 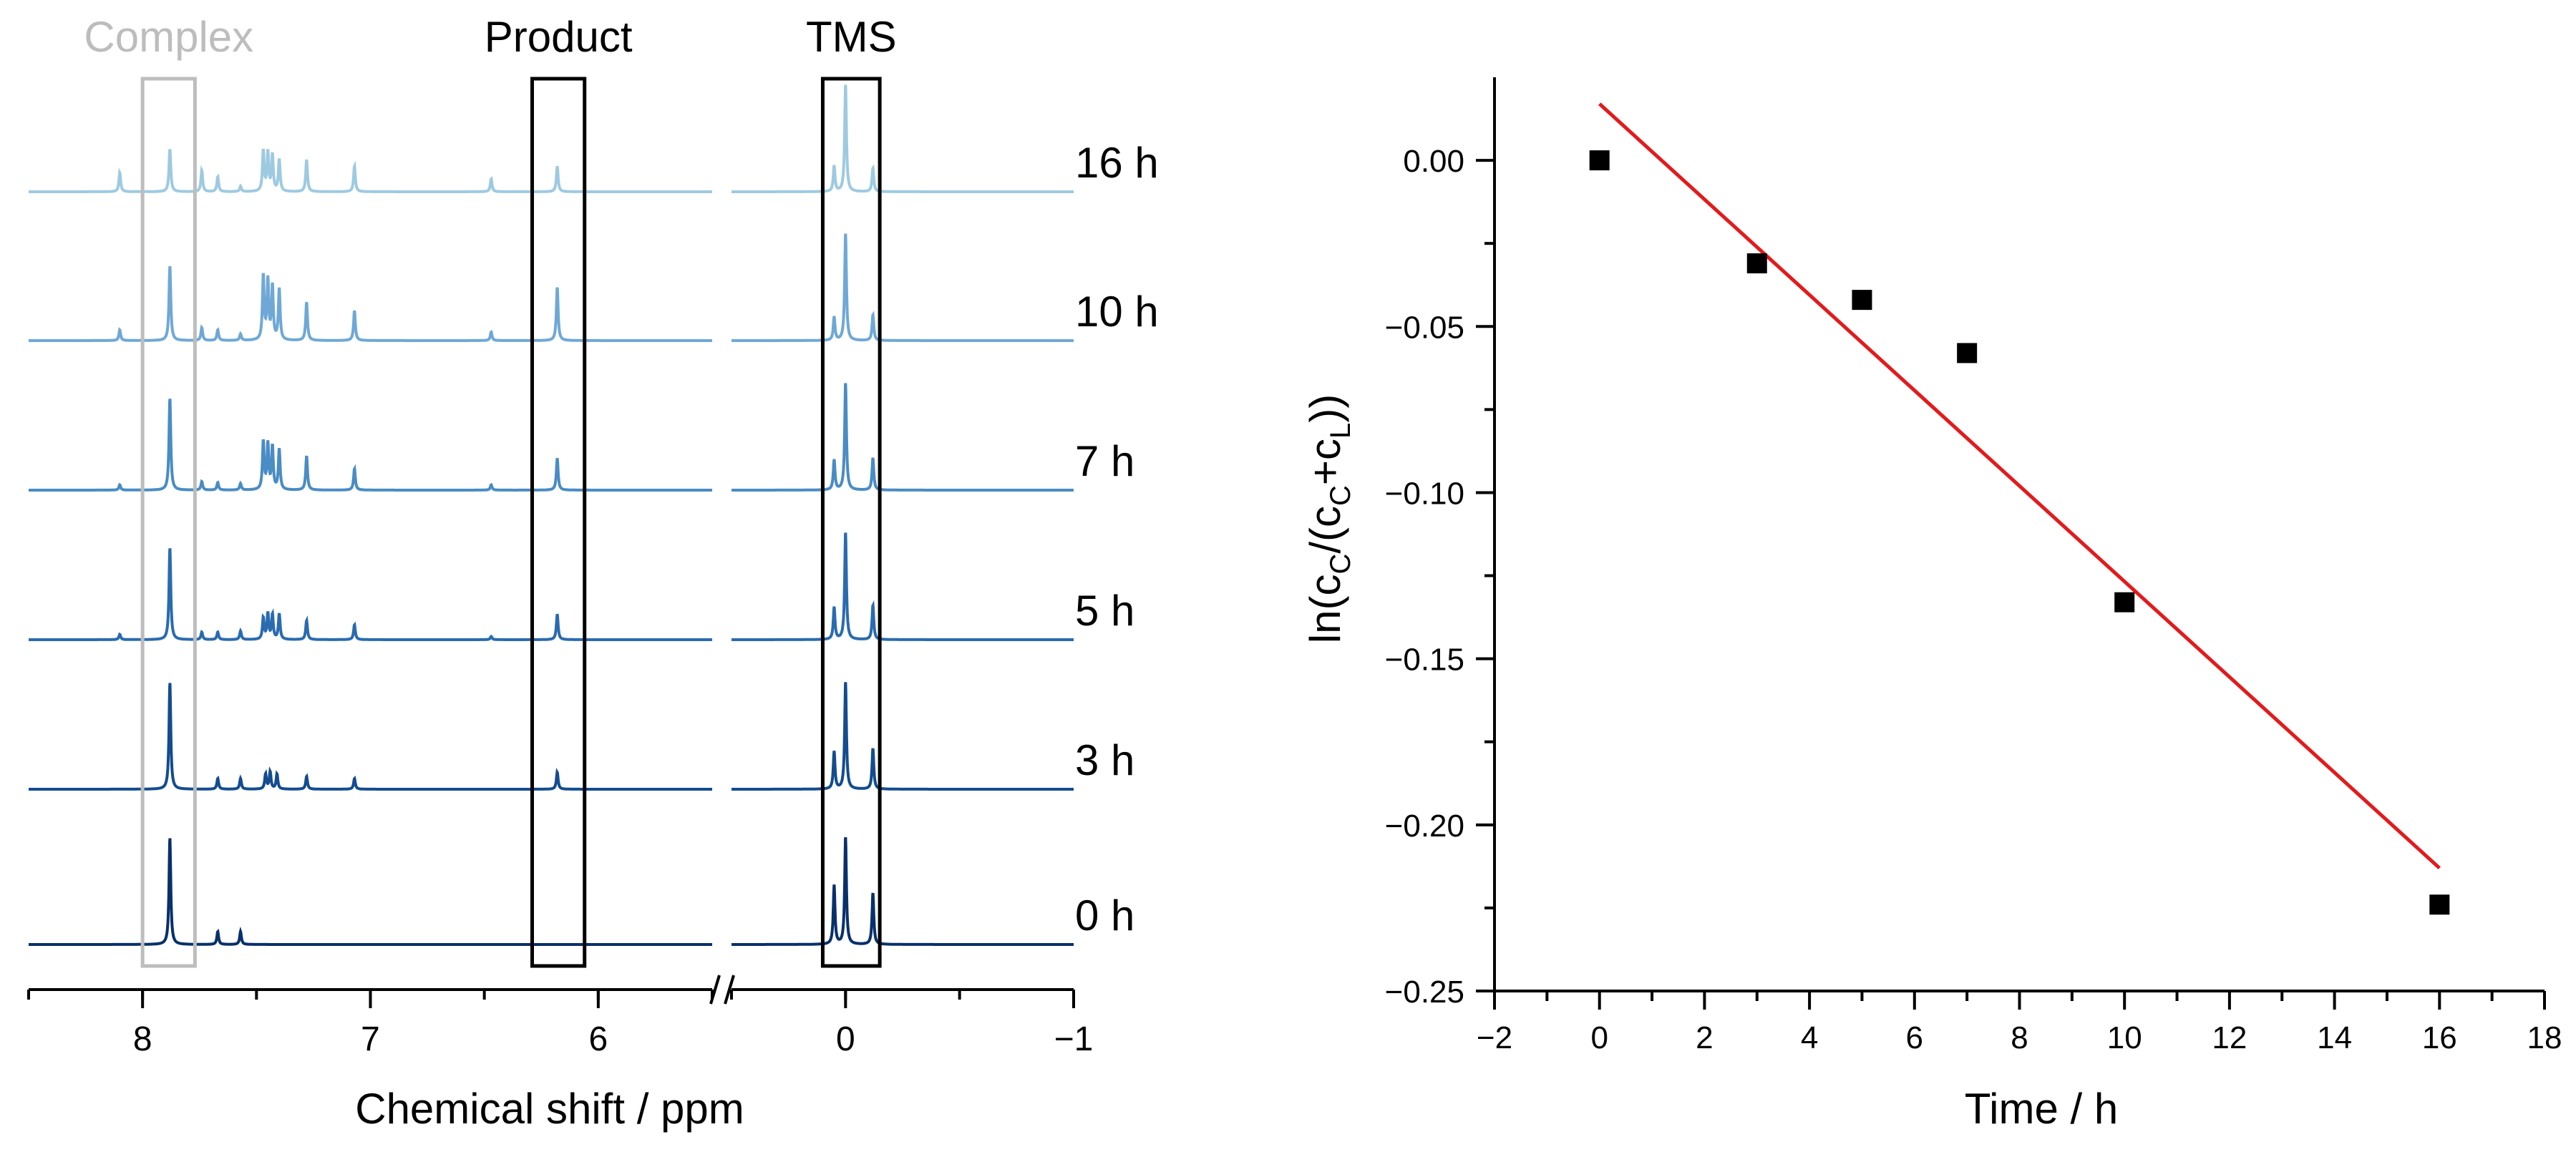 What do you see at coordinates (1704, 1037) in the screenshot?
I see `x-tick-label: 2` at bounding box center [1704, 1037].